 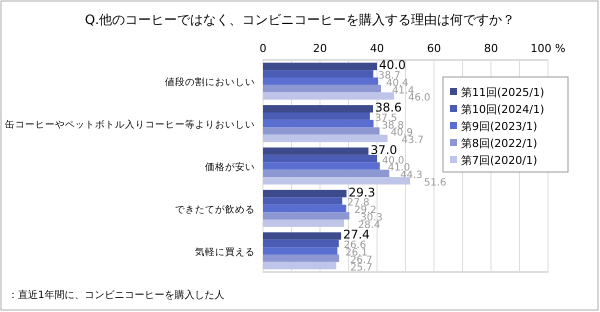 What do you see at coordinates (491, 48) in the screenshot?
I see `x-tick-label: 80` at bounding box center [491, 48].